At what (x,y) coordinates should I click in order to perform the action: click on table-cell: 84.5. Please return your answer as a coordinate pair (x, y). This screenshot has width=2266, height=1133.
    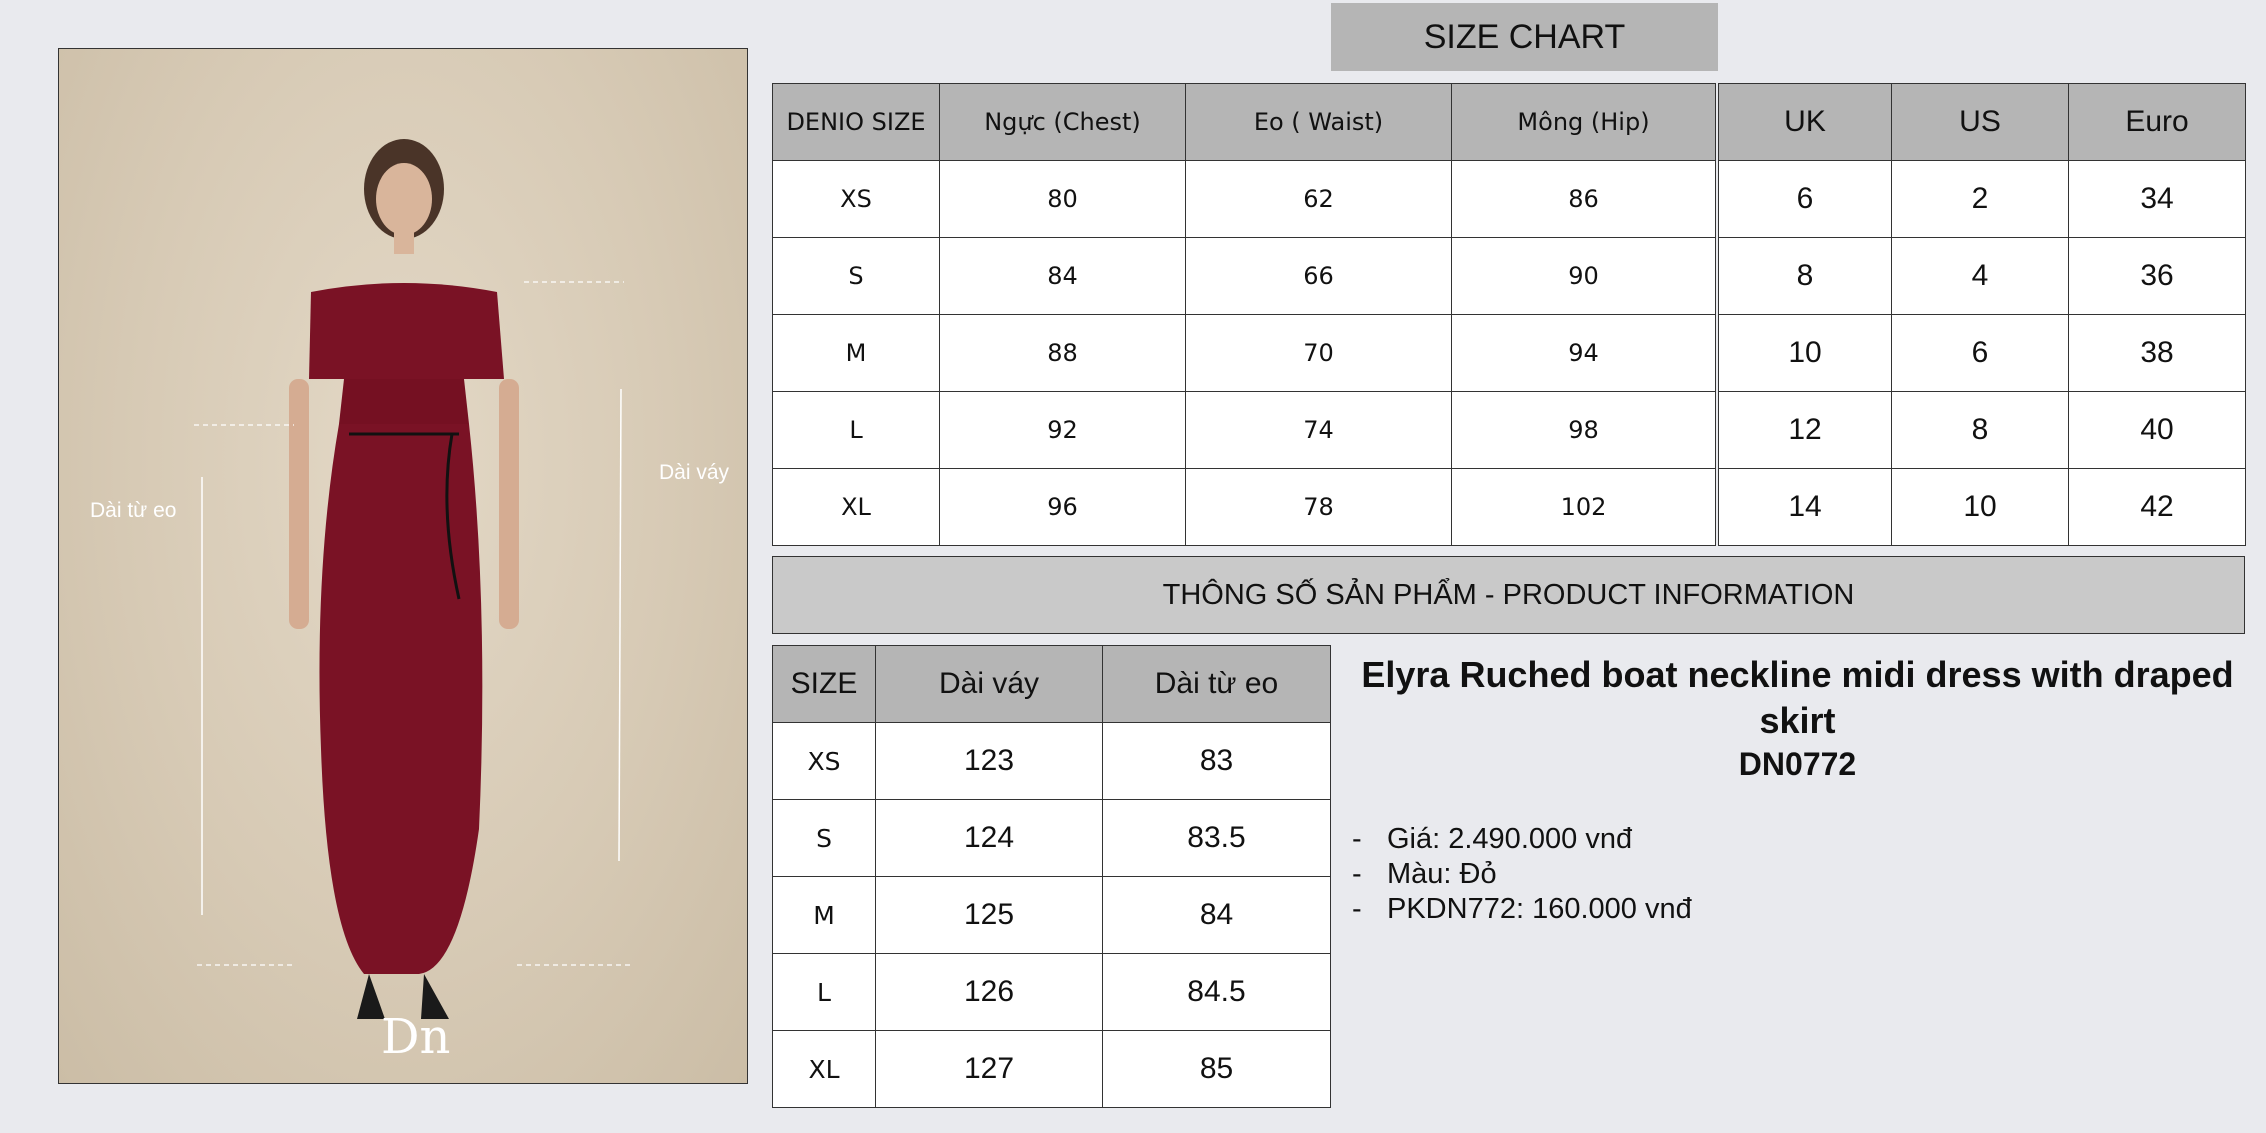
    Looking at the image, I should click on (1216, 992).